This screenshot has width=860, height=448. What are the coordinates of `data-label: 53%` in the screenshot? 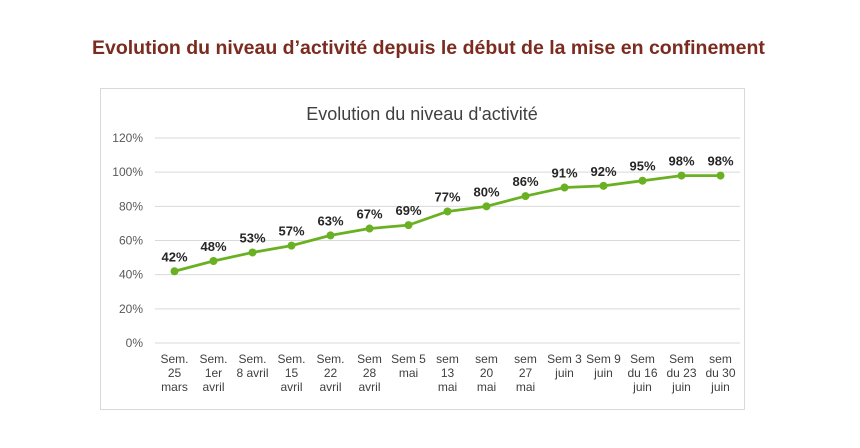 It's located at (252, 237).